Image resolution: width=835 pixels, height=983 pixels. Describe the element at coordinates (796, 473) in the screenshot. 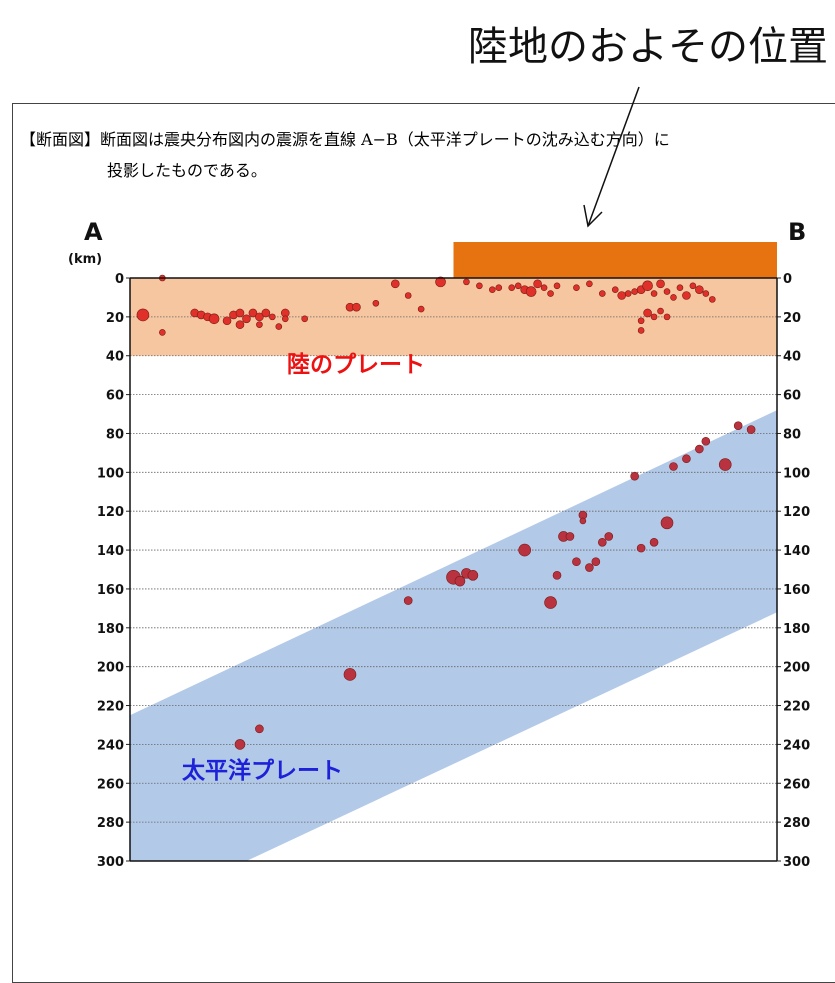

I see `y-tick-label-right: 100` at that location.